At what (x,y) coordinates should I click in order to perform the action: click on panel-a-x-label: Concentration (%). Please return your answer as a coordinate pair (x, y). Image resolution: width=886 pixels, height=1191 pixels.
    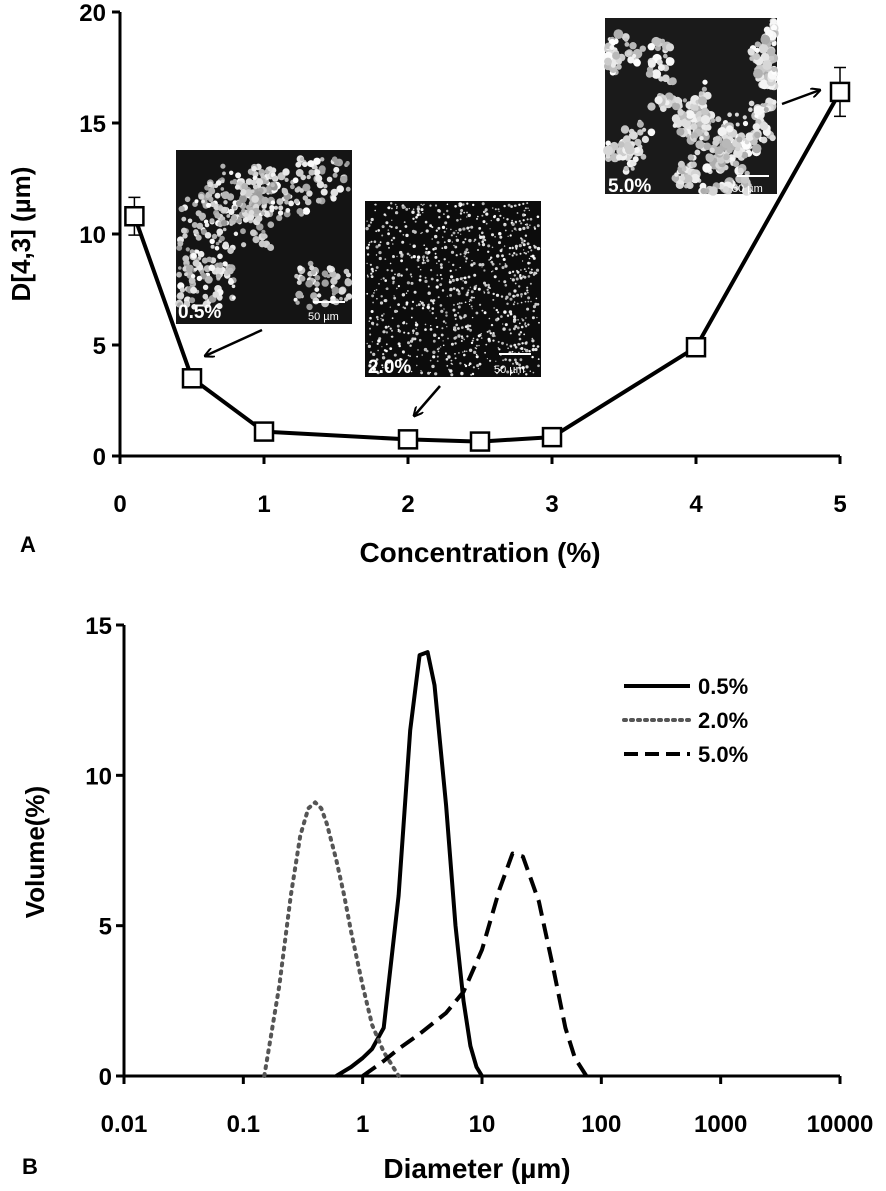
    Looking at the image, I should click on (479, 552).